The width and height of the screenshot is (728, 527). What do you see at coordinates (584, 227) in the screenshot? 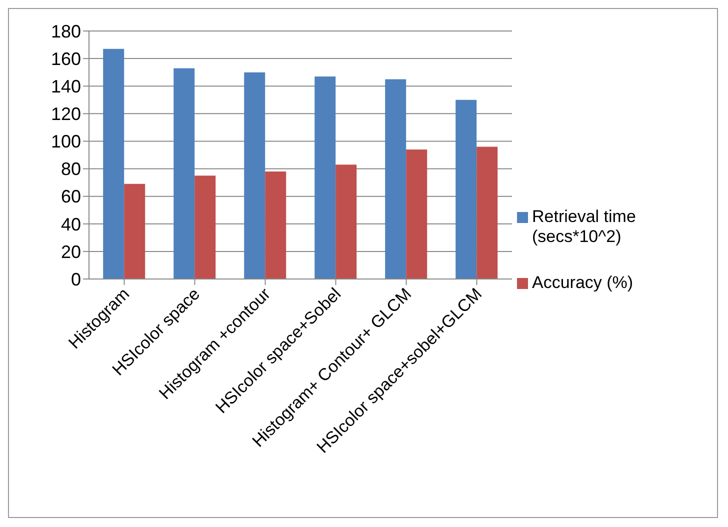
I see `legend-label: Retrieval time (secs*10^2)` at bounding box center [584, 227].